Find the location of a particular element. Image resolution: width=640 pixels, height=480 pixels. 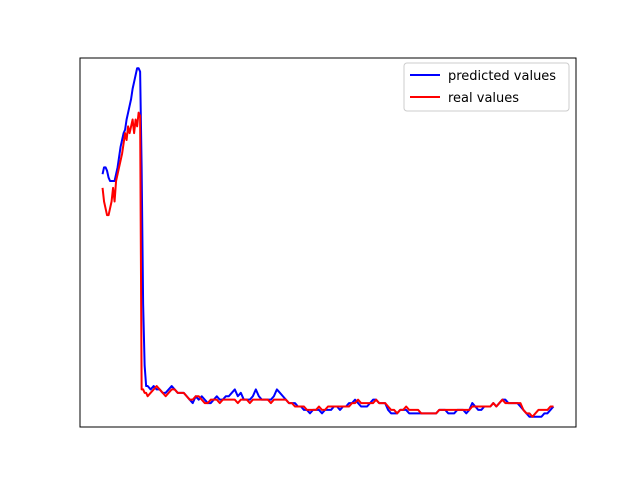

legend: predicted values real values is located at coordinates (486, 87).